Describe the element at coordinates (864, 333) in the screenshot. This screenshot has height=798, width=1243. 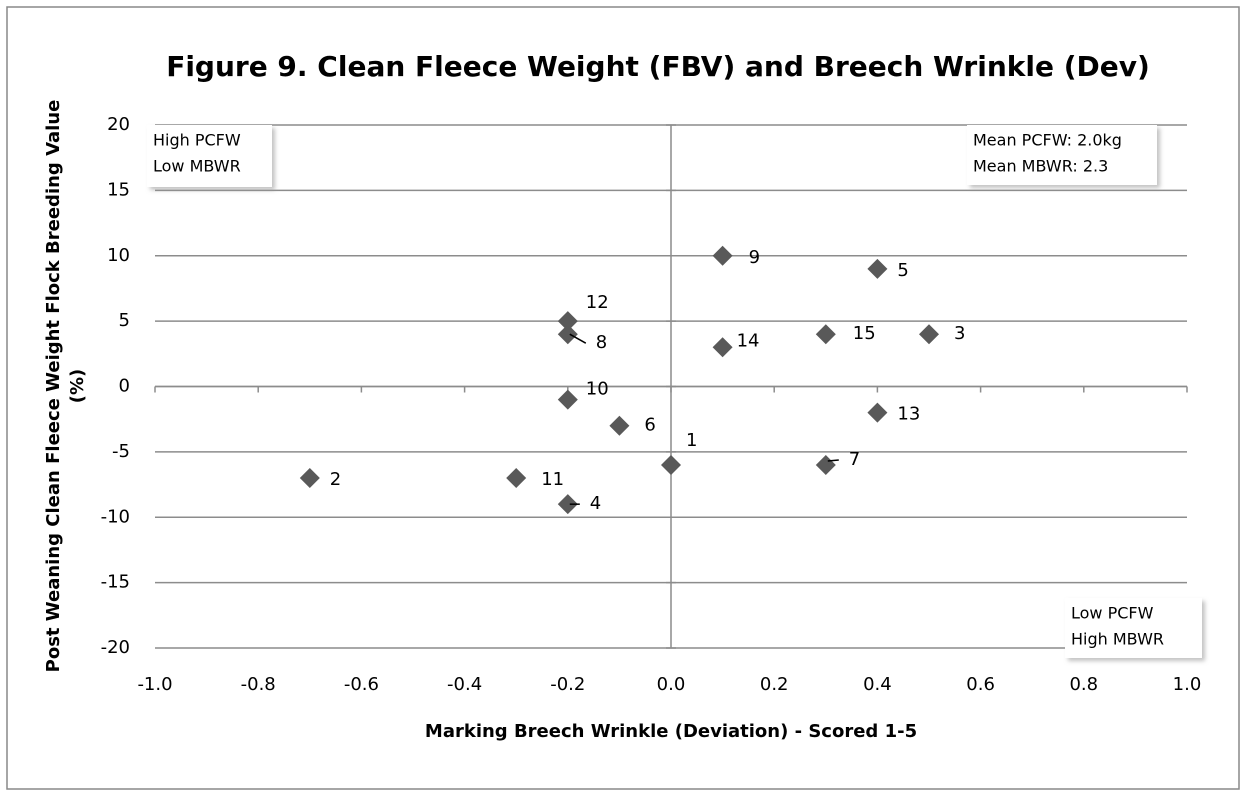
I see `point-label: 15` at that location.